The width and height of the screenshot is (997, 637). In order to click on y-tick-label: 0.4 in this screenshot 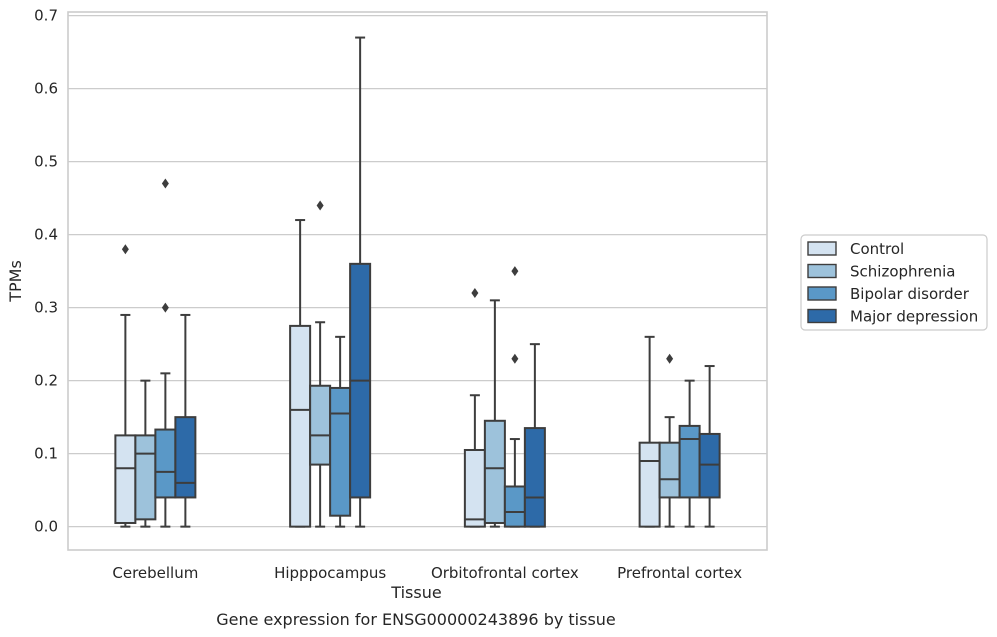, I will do `click(46, 235)`.